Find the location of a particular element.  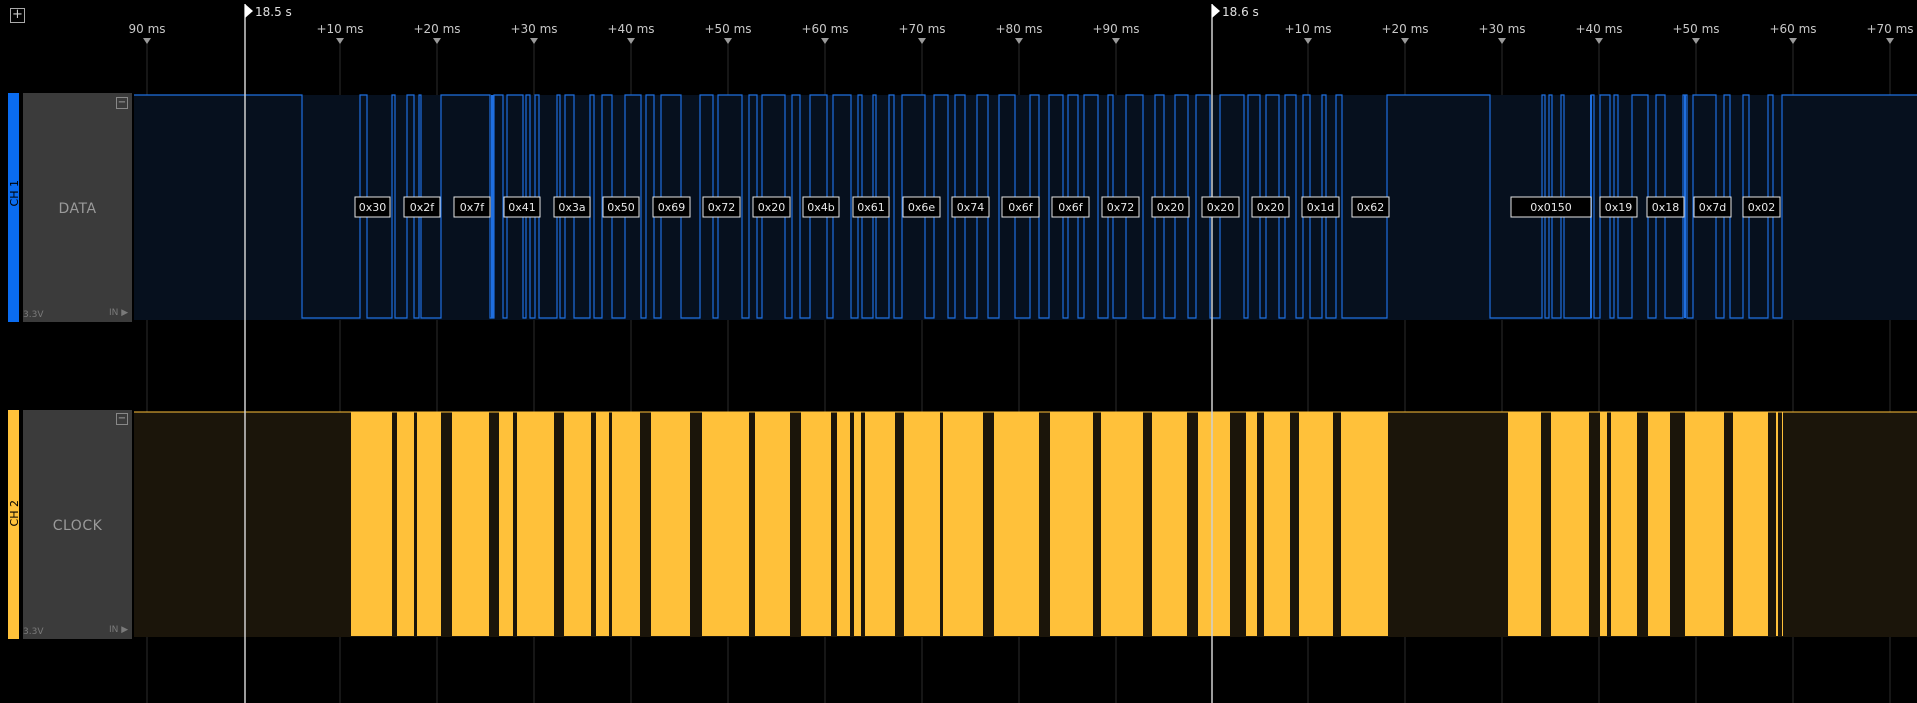

decoded-byte-text: 0x3a is located at coordinates (571, 207).